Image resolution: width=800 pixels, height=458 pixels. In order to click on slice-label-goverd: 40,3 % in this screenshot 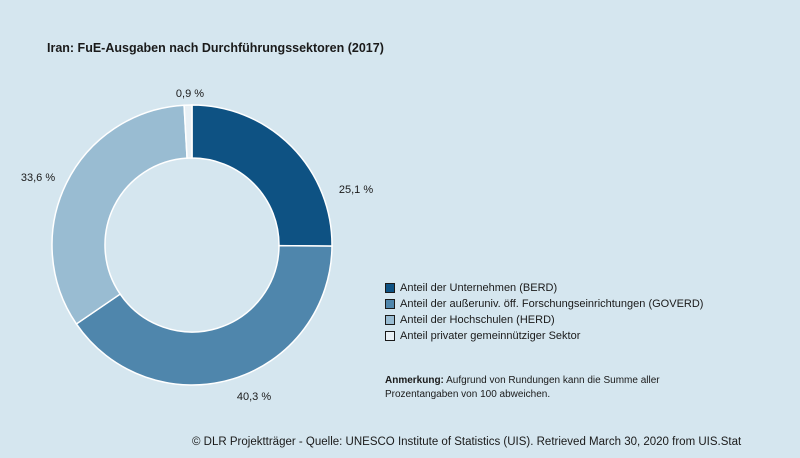, I will do `click(254, 397)`.